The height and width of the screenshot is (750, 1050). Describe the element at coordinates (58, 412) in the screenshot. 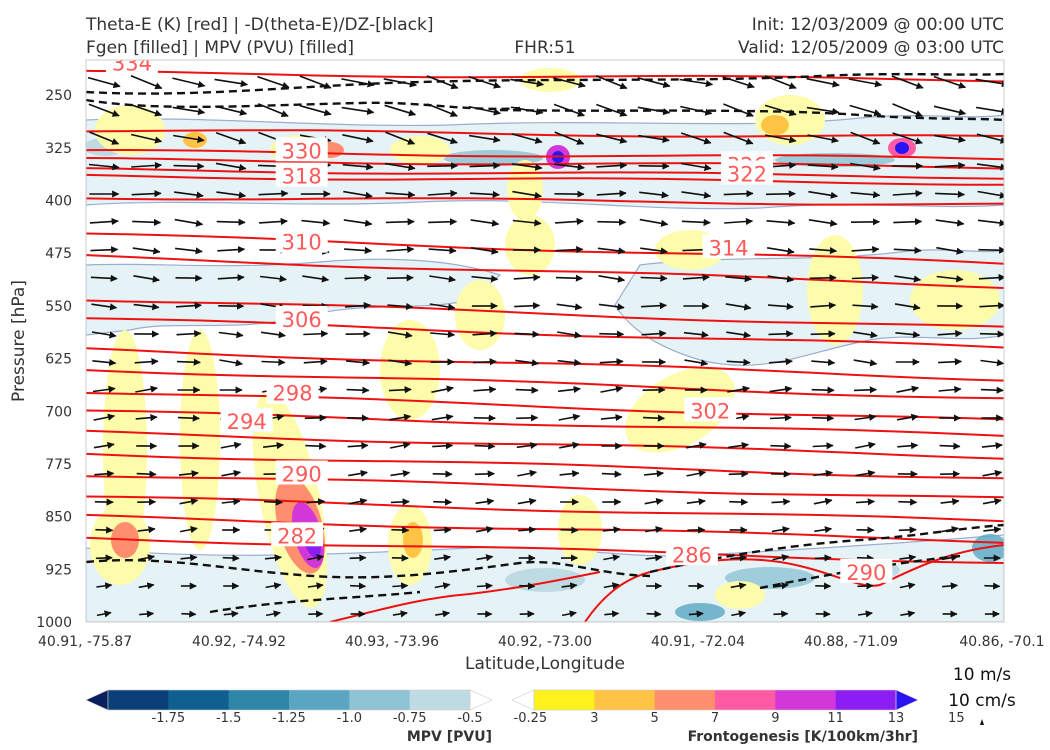

I see `y-tick-label: 700` at that location.